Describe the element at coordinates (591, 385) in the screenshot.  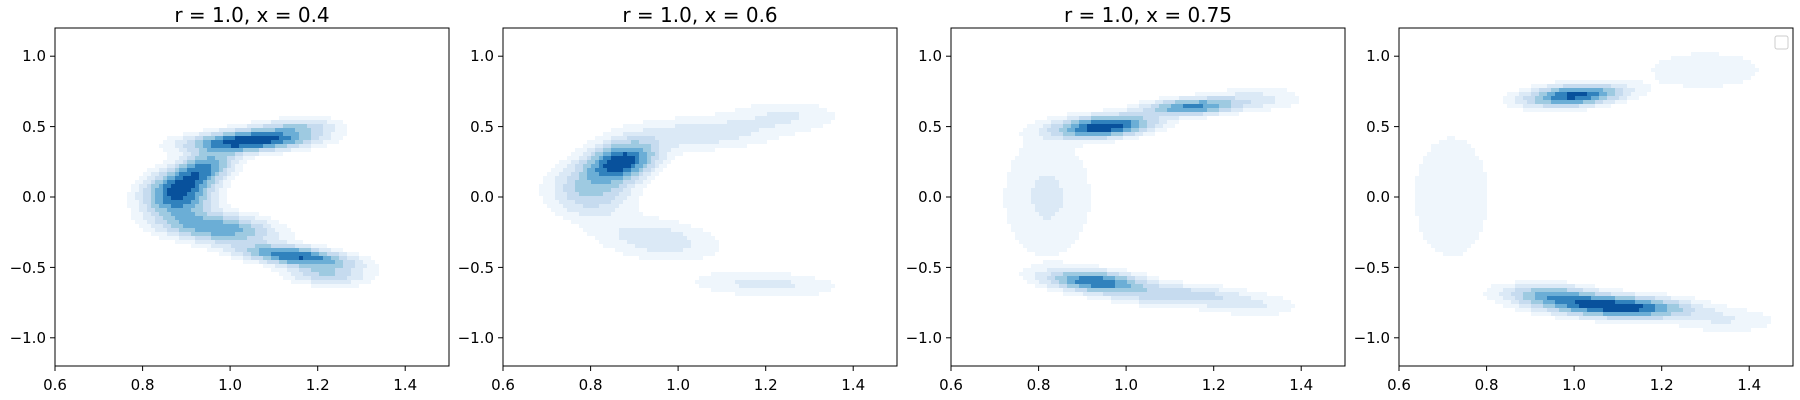
I see `panel-2-xtick-label: 0.8` at that location.